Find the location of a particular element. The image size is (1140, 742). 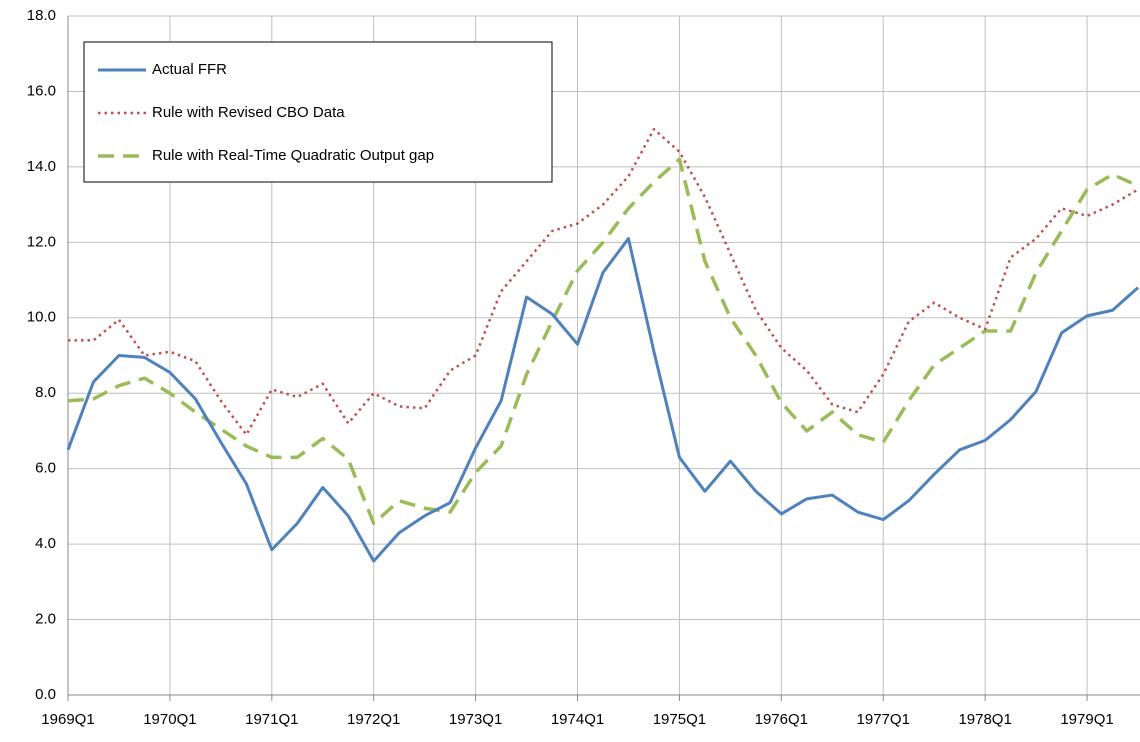

legend-label: Rule with Revised CBO Data is located at coordinates (248, 112).